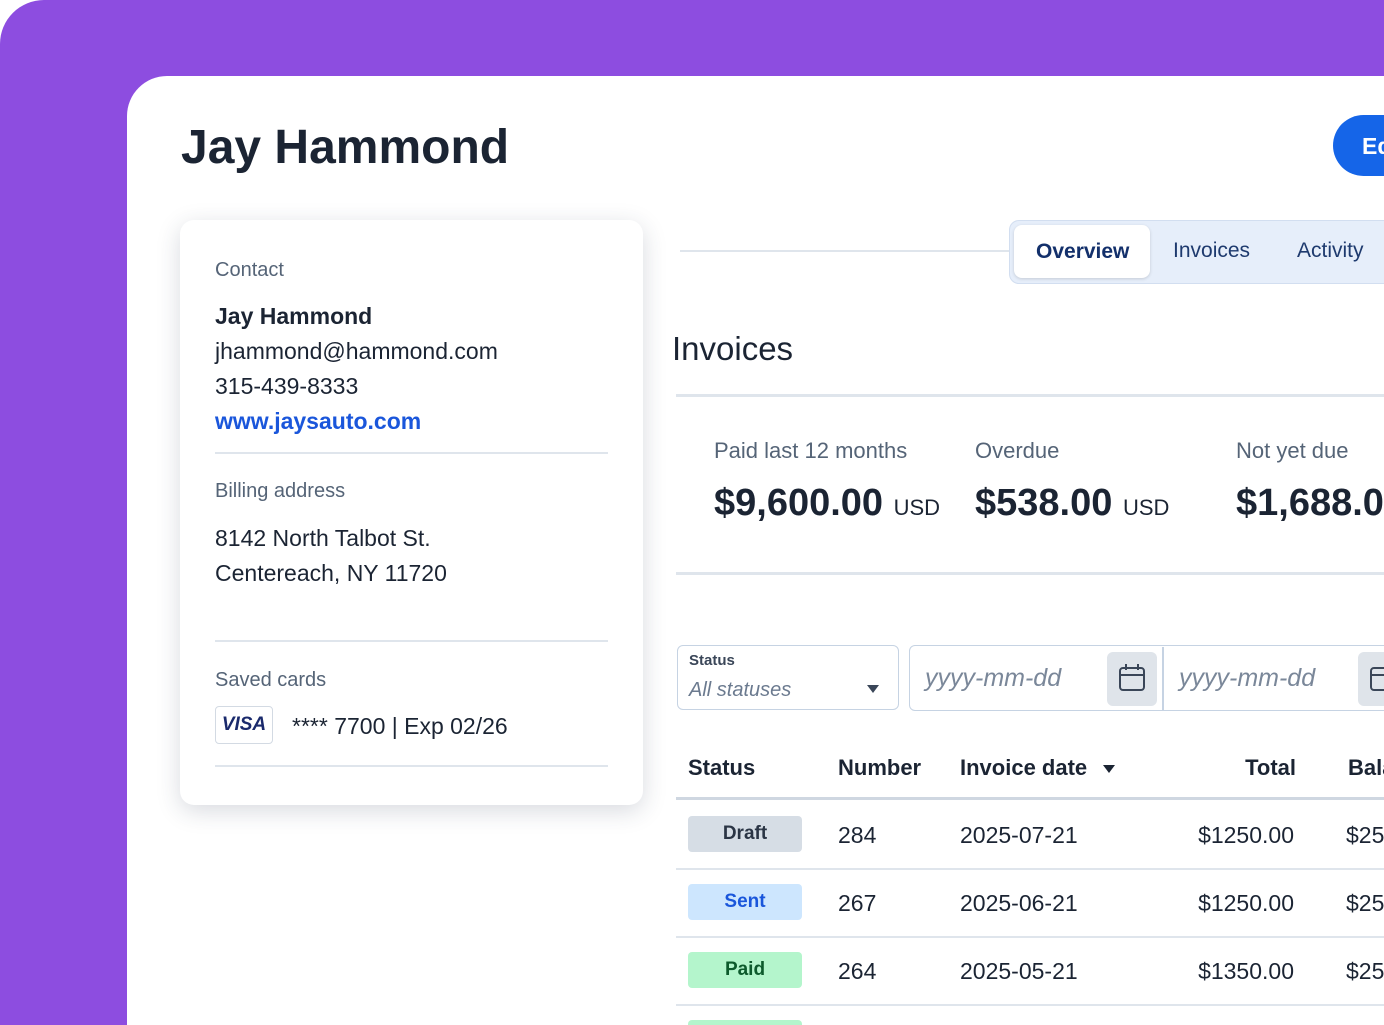  Describe the element at coordinates (1212, 250) in the screenshot. I see `tab: Invoices` at that location.